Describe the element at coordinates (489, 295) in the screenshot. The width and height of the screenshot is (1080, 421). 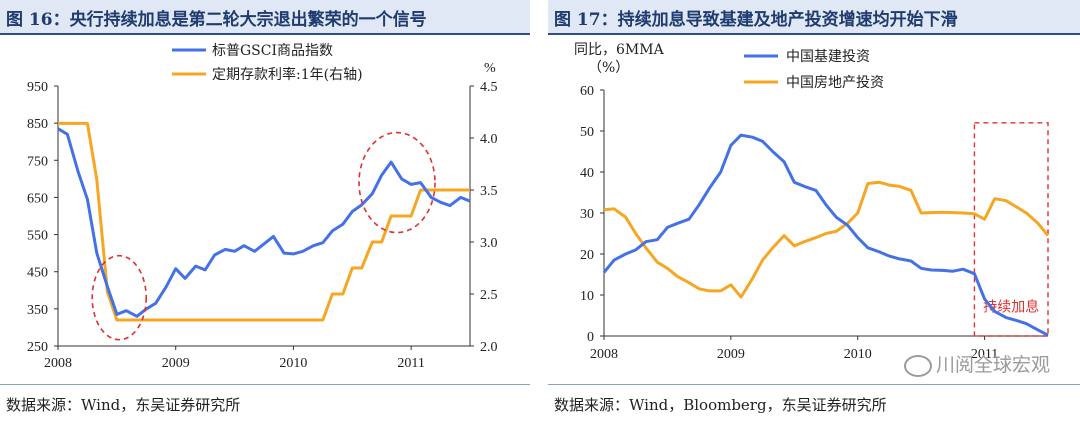
I see `y-right-tick-label: 2.5` at that location.